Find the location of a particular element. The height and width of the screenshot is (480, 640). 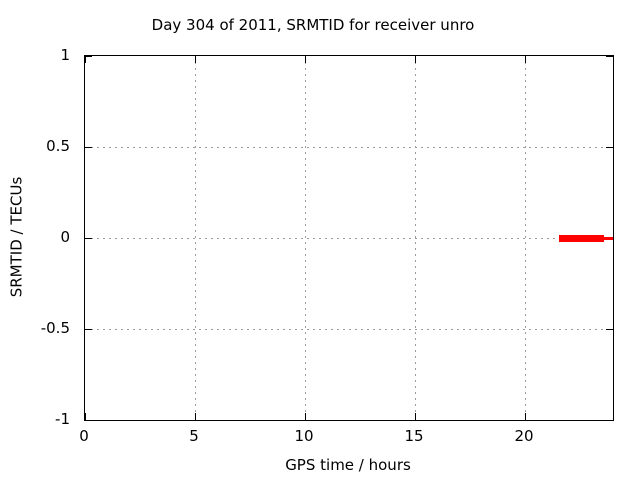

x-tick-label: 5 is located at coordinates (194, 436).